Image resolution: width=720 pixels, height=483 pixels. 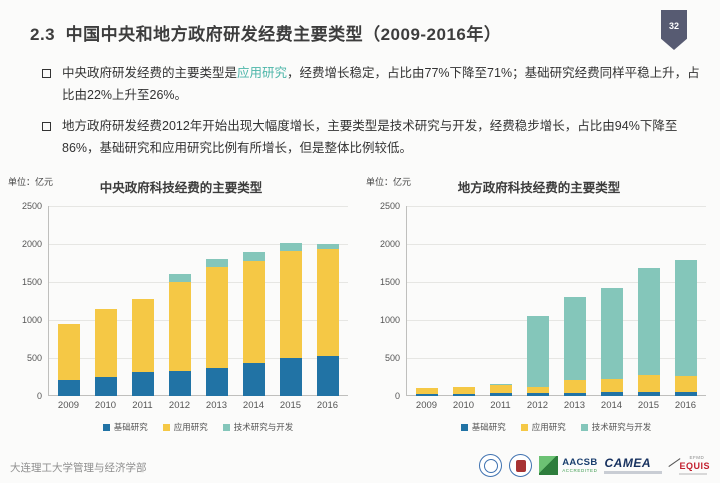 I want to click on page-number-badge: 32, so click(x=674, y=30).